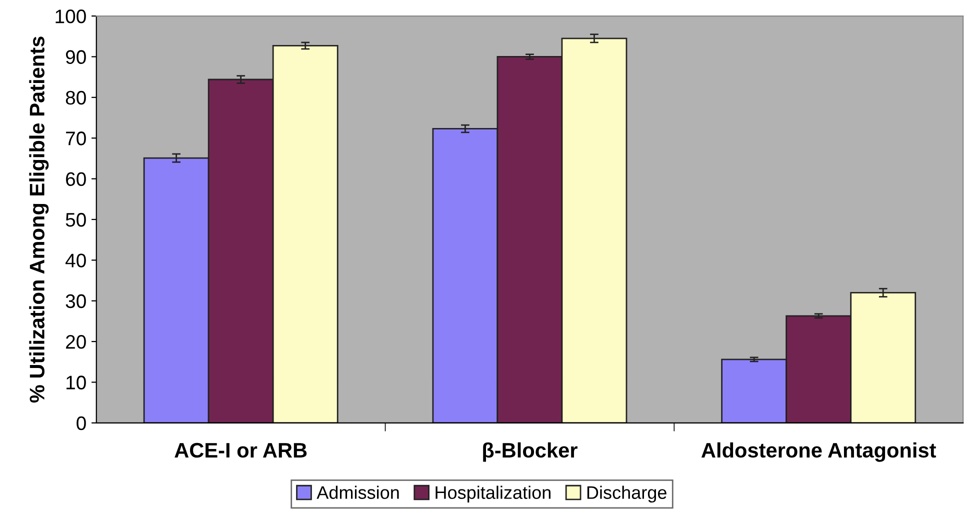 The image size is (964, 517). I want to click on y-tick-label: 60, so click(76, 179).